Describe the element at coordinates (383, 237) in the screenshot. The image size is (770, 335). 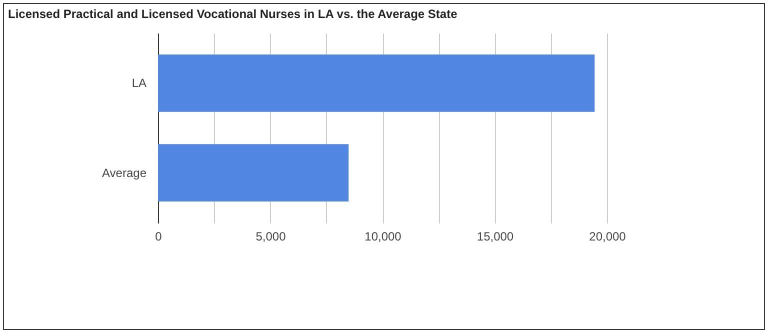
I see `x-tick-label: 10,000` at that location.